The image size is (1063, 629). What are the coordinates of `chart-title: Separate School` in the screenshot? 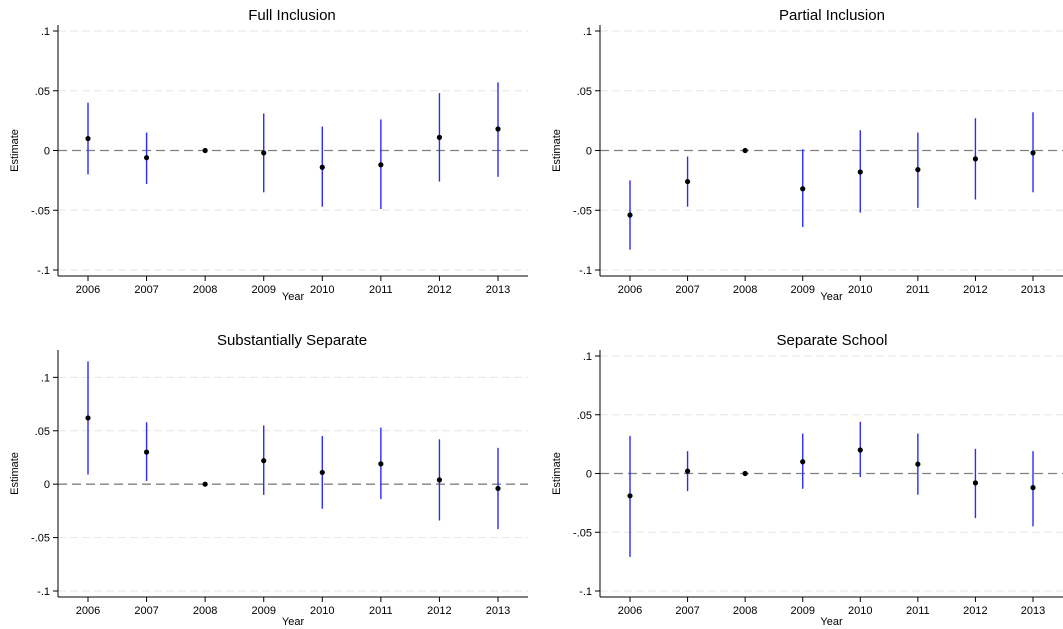 It's located at (832, 340).